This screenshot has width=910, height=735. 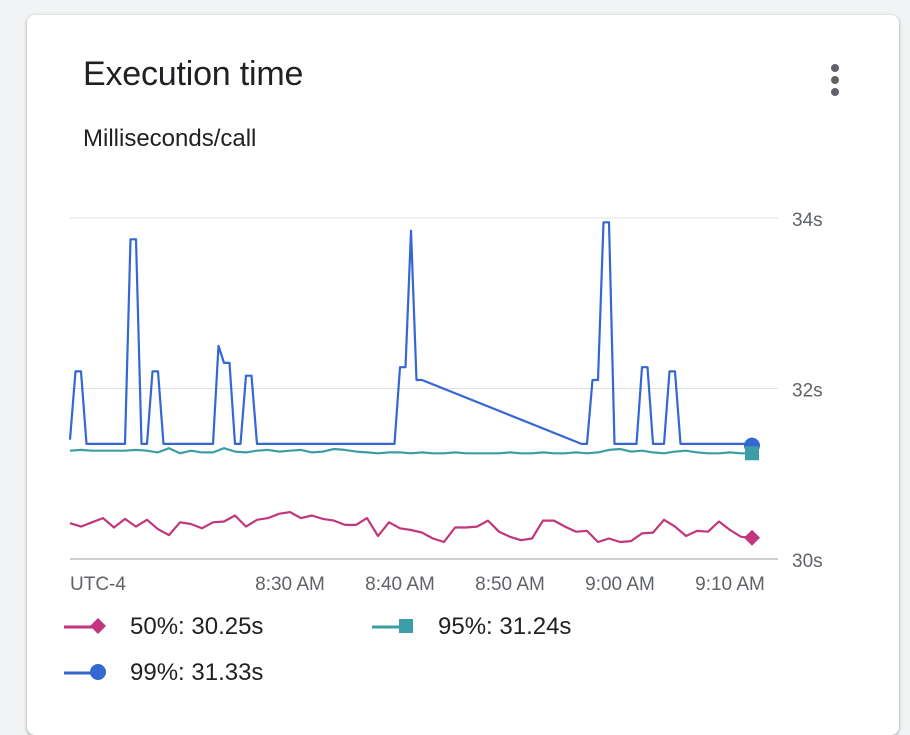 I want to click on legend-item-p50: 50%: 30.25s, so click(x=162, y=627).